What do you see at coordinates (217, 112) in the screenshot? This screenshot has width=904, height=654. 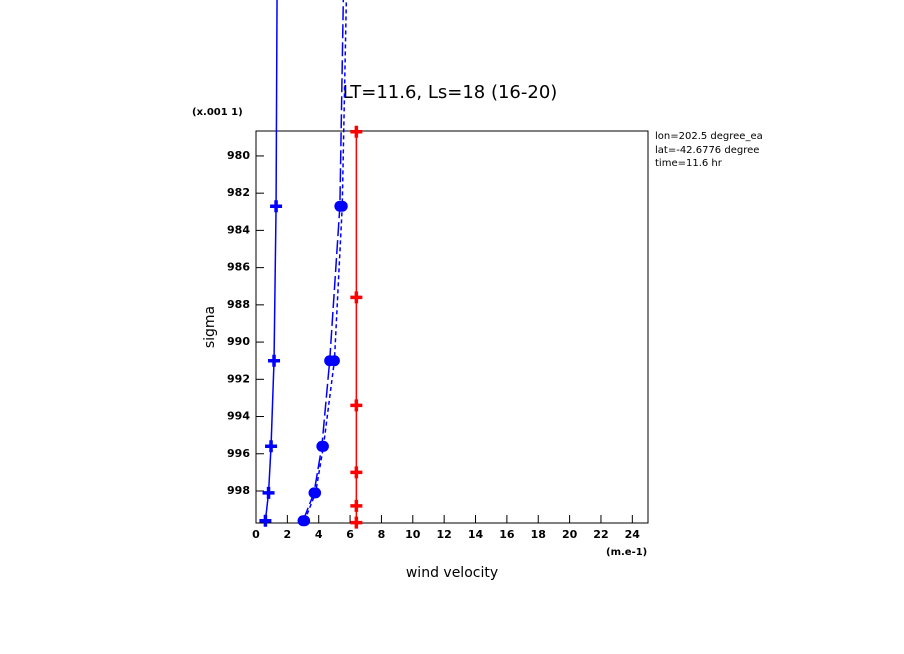 I see `y-unit: (x.001 1)` at bounding box center [217, 112].